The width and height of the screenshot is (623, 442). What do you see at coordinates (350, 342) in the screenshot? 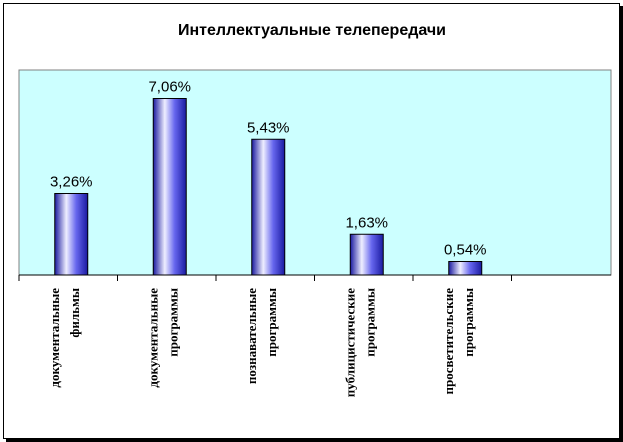
I see `category-label-line: публицистические` at bounding box center [350, 342].